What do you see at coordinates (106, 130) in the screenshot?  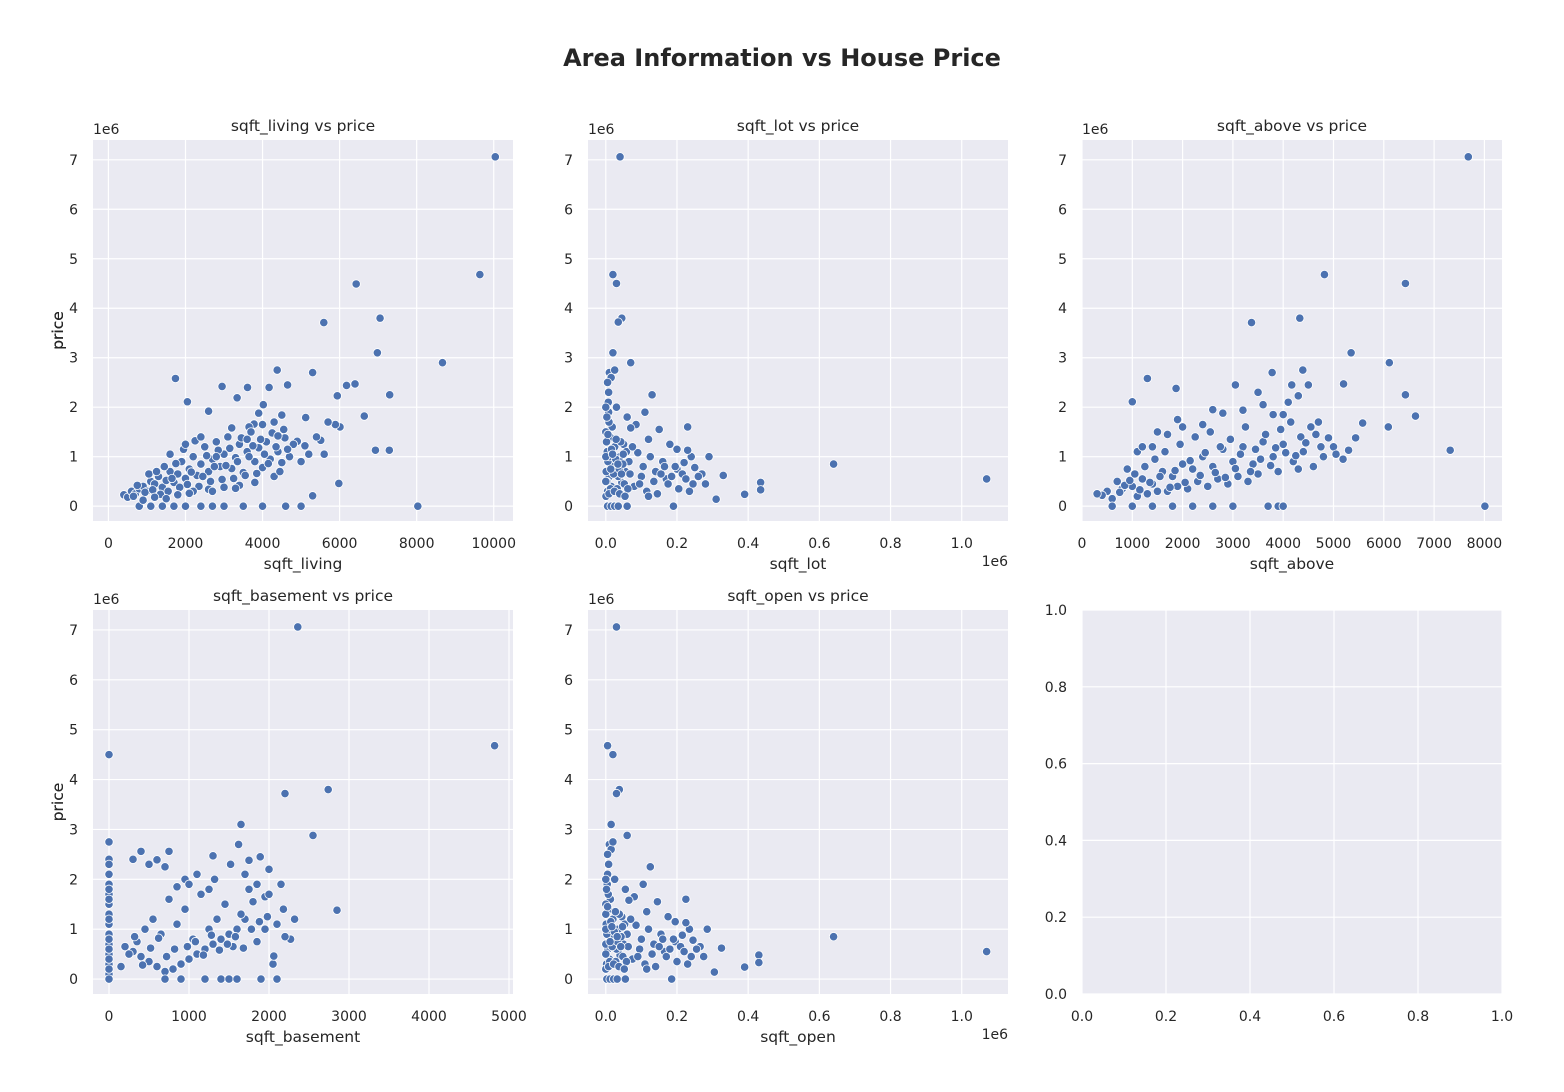 I see `y-offset-text: 1e6` at bounding box center [106, 130].